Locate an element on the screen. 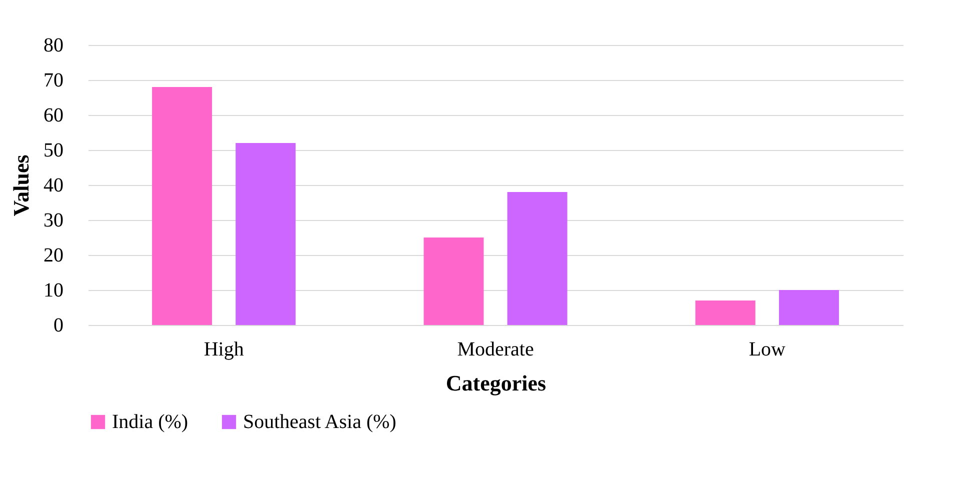 The image size is (963, 486). y-tick-label: 40 is located at coordinates (54, 185).